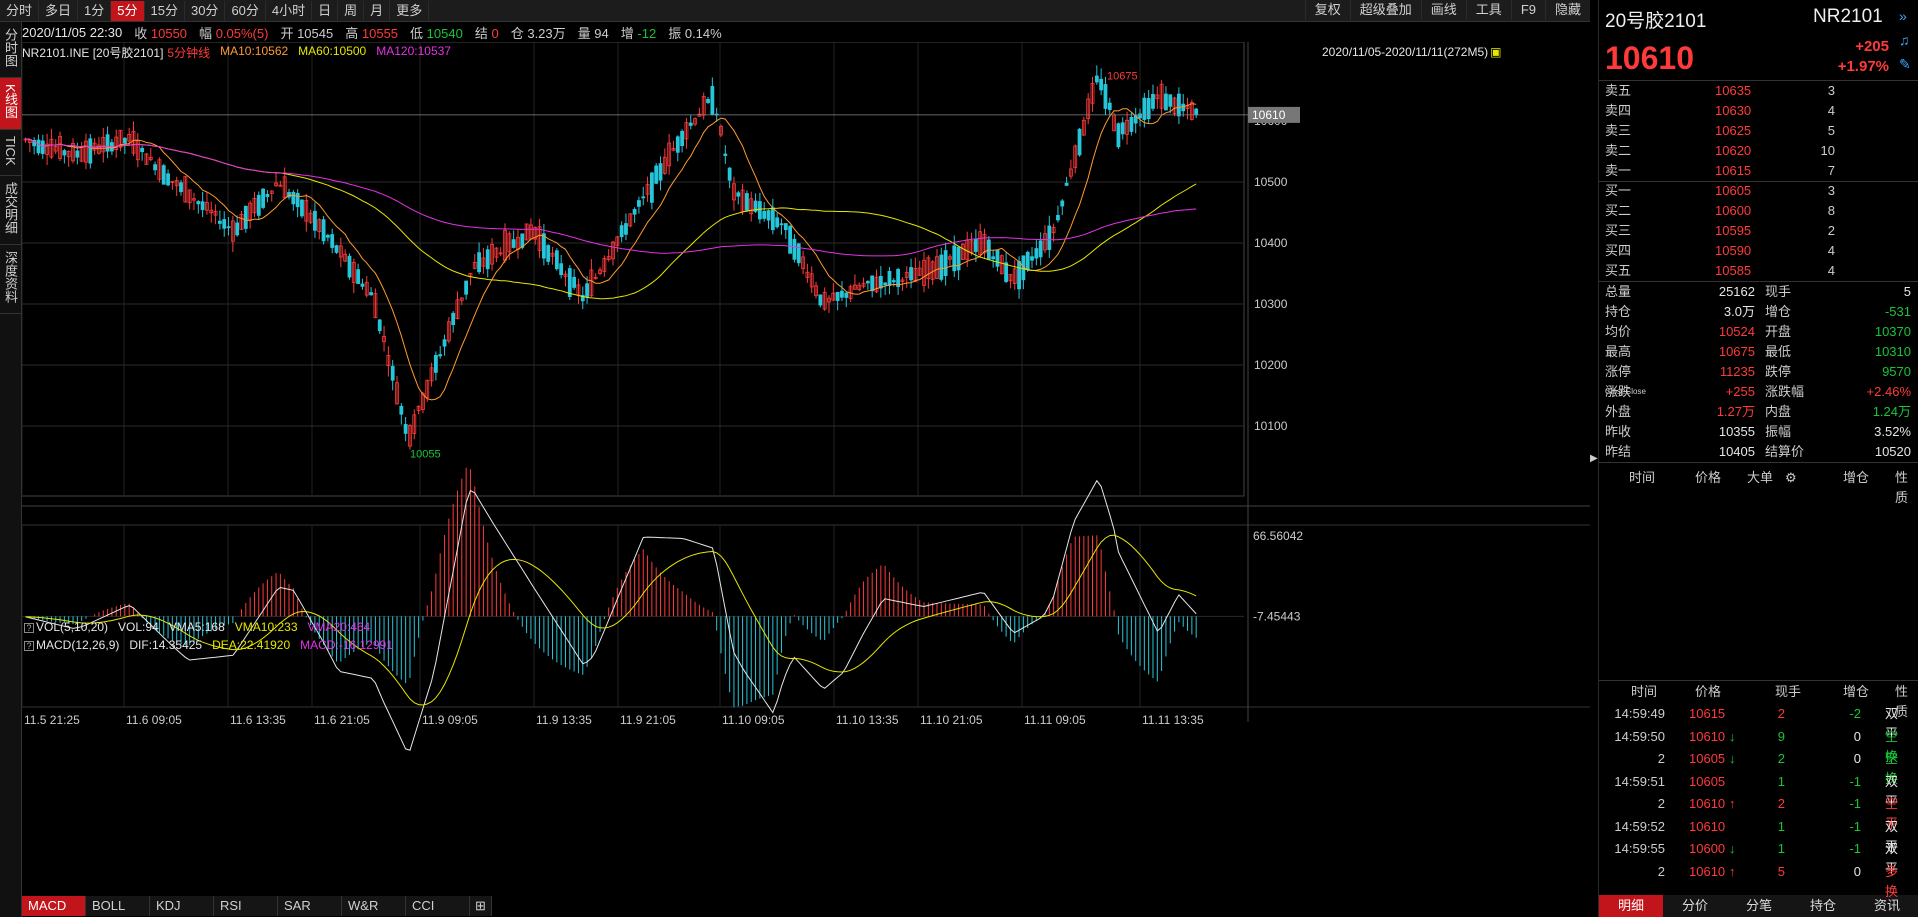  What do you see at coordinates (1760, 477) in the screenshot?
I see `big-order-header: 大单` at bounding box center [1760, 477].